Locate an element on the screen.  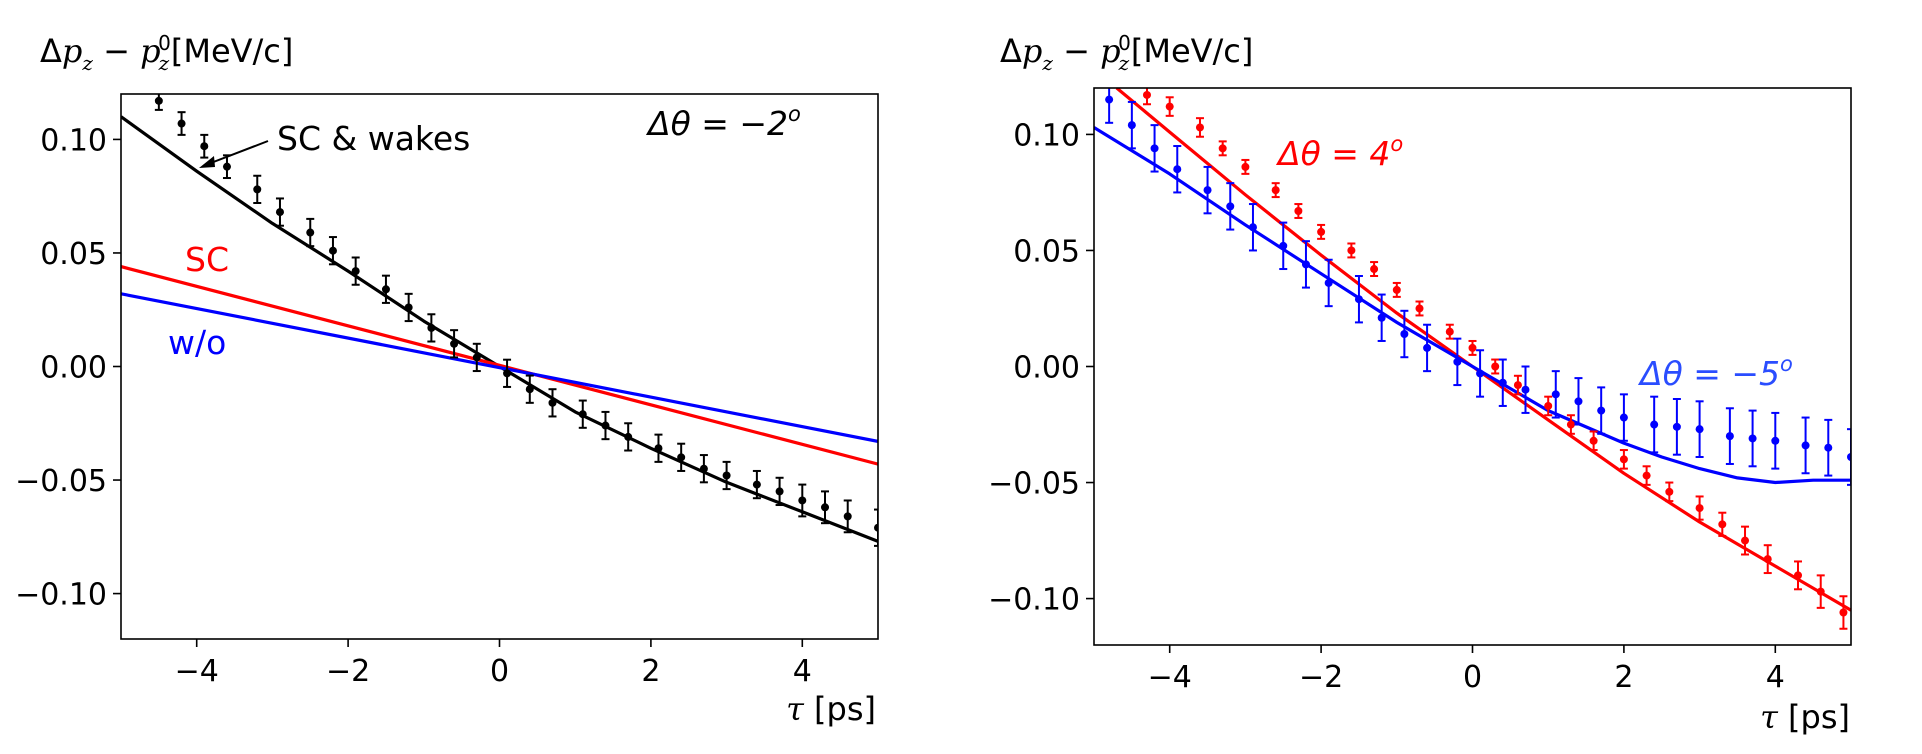
left-series-w-o is located at coordinates (499, 367).